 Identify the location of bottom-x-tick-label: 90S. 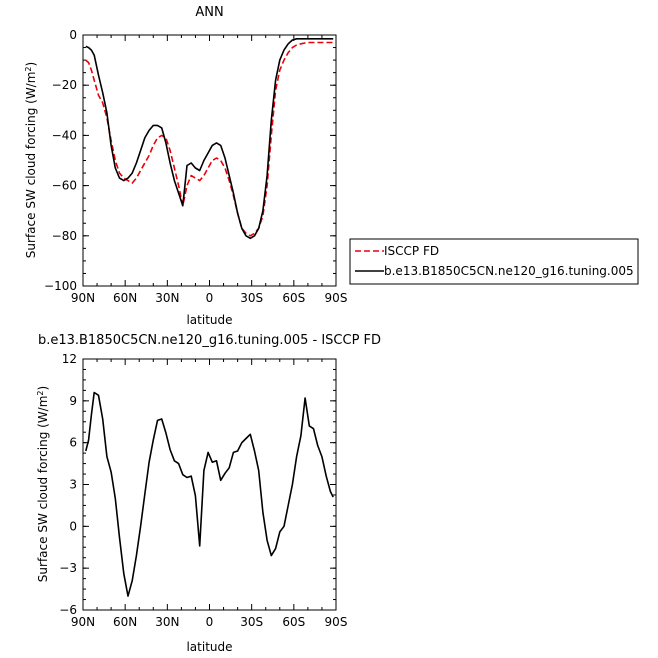
(336, 622).